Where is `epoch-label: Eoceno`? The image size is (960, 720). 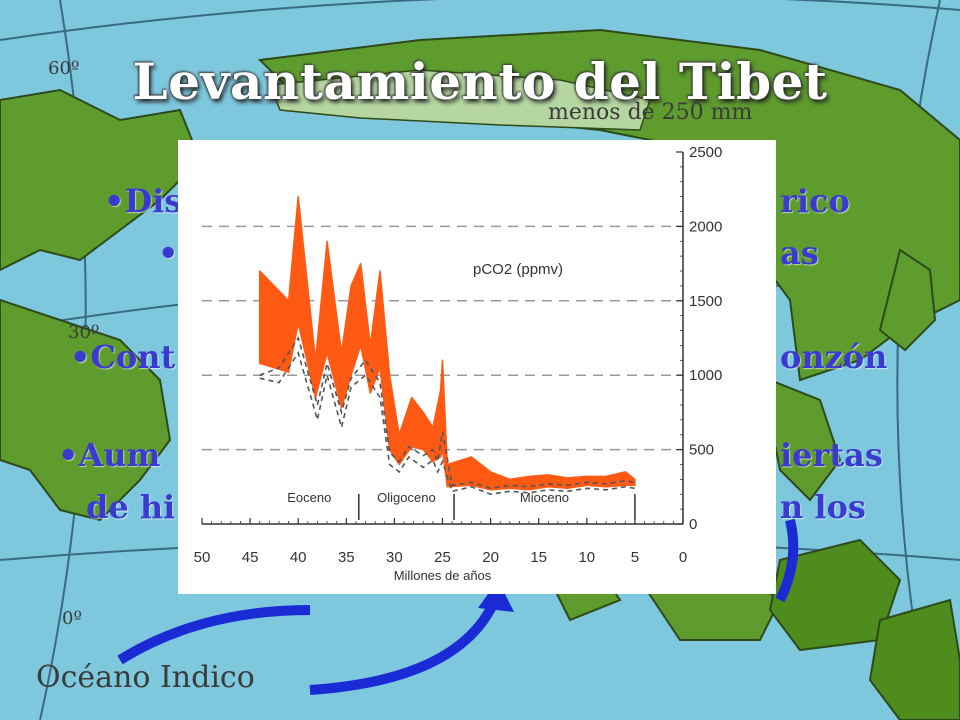 epoch-label: Eoceno is located at coordinates (309, 497).